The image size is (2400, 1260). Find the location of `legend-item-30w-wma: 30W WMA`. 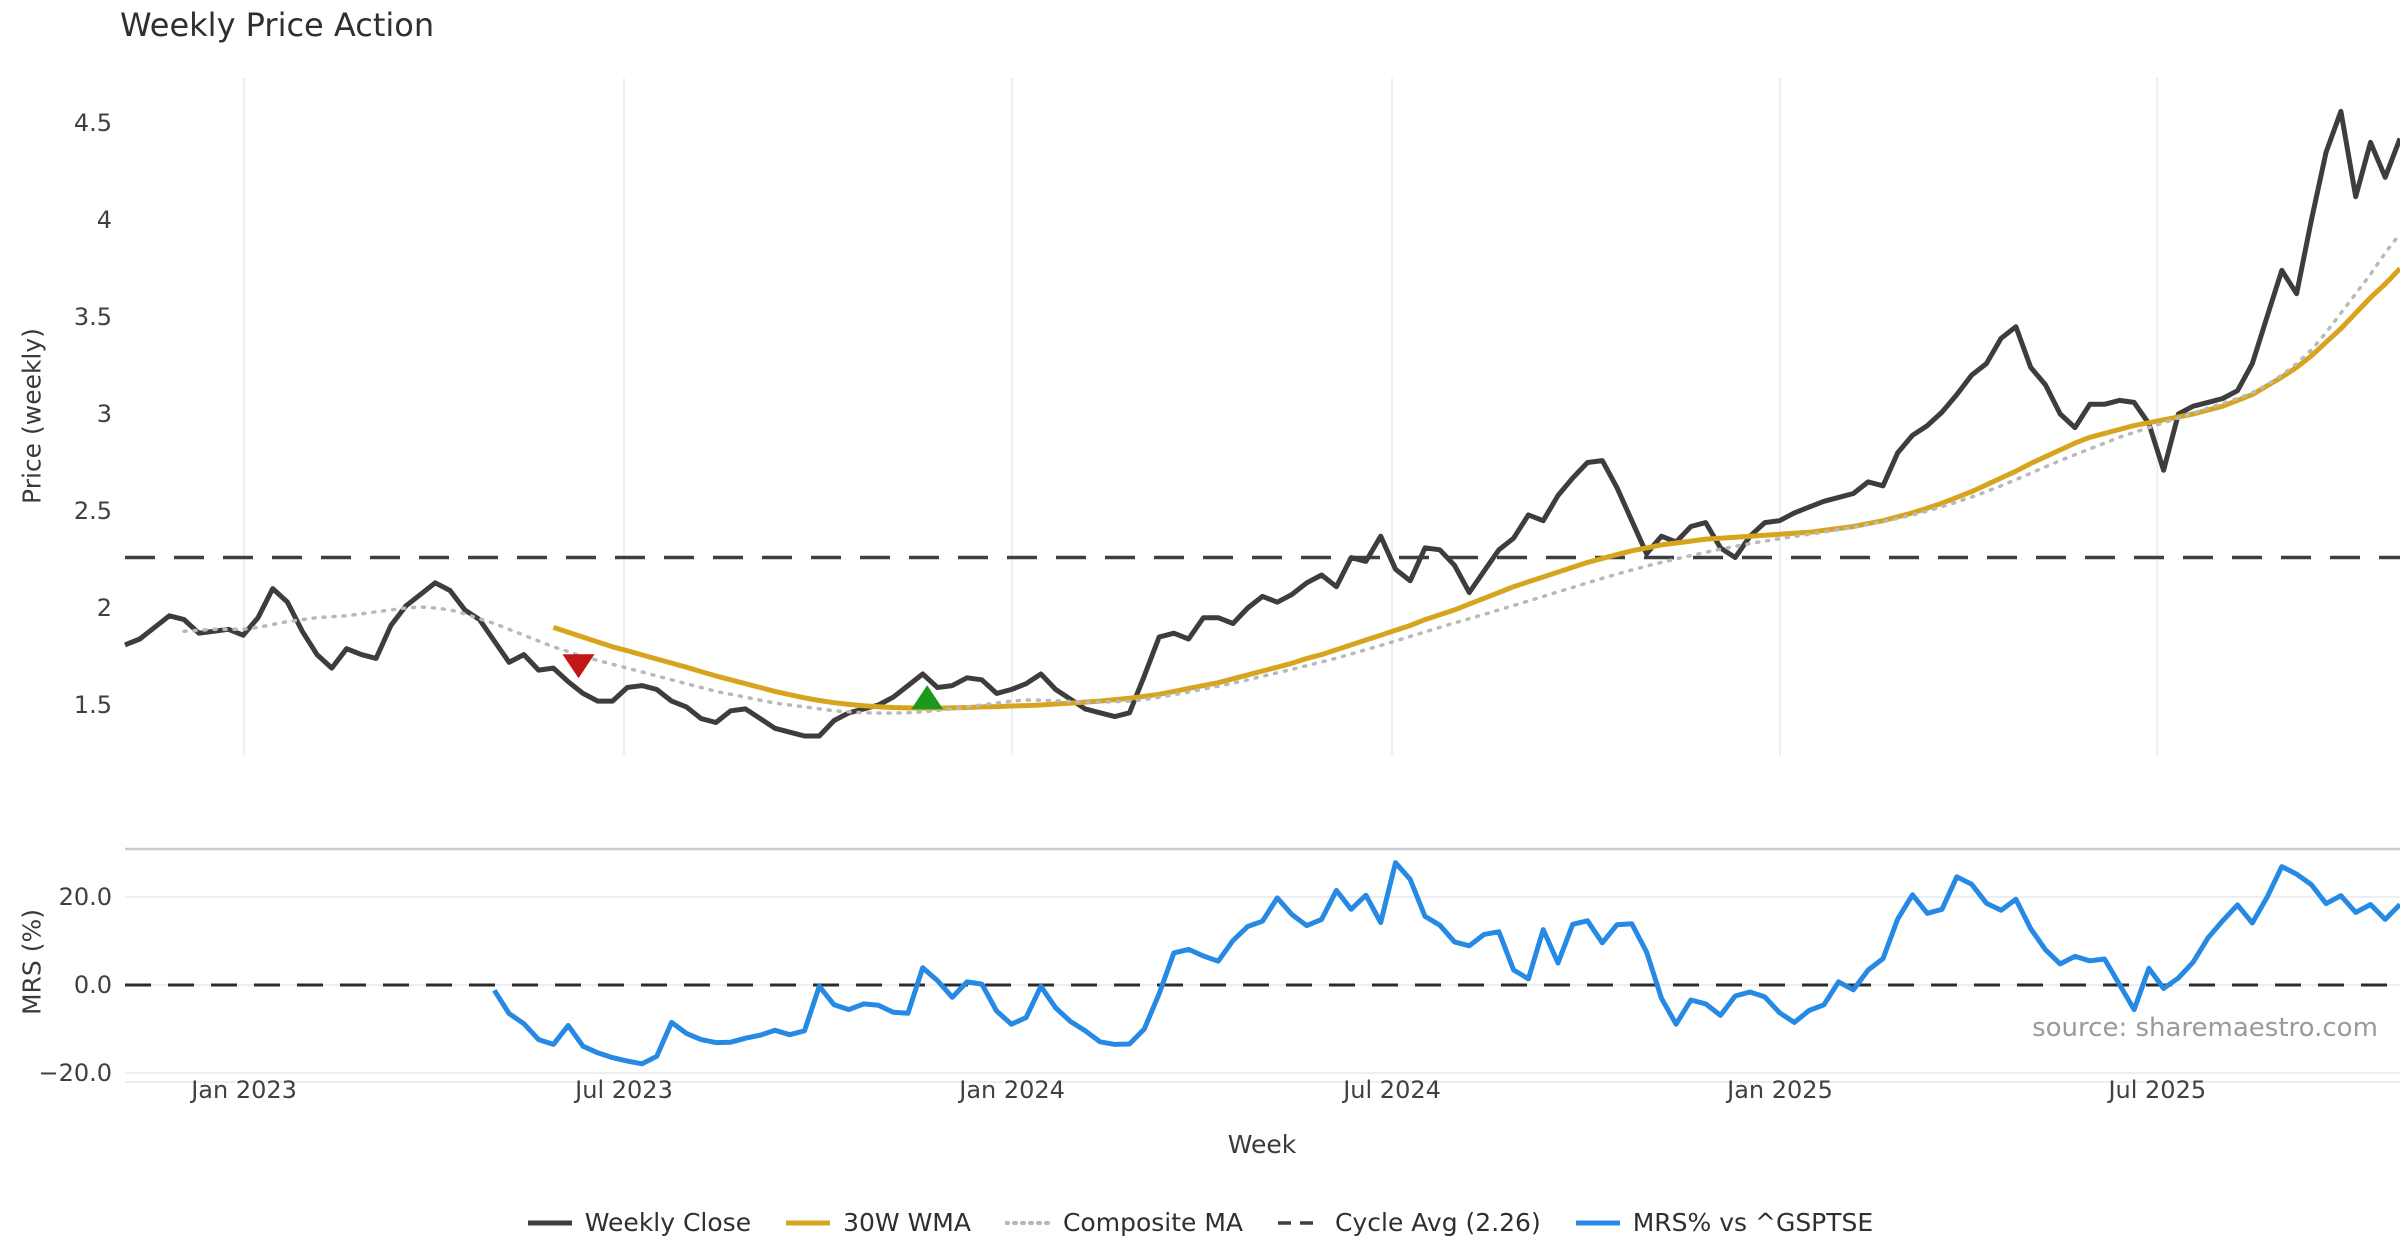

legend-item-30w-wma: 30W WMA is located at coordinates (878, 1222).